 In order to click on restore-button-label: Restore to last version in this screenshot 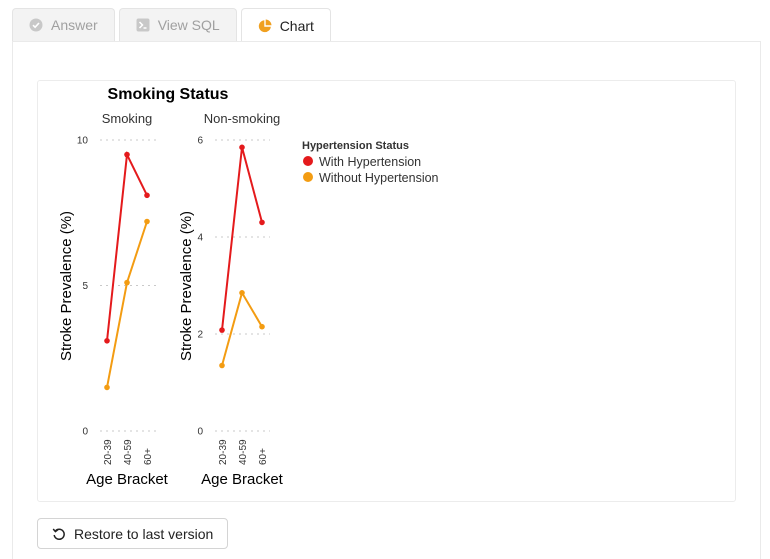, I will do `click(144, 533)`.